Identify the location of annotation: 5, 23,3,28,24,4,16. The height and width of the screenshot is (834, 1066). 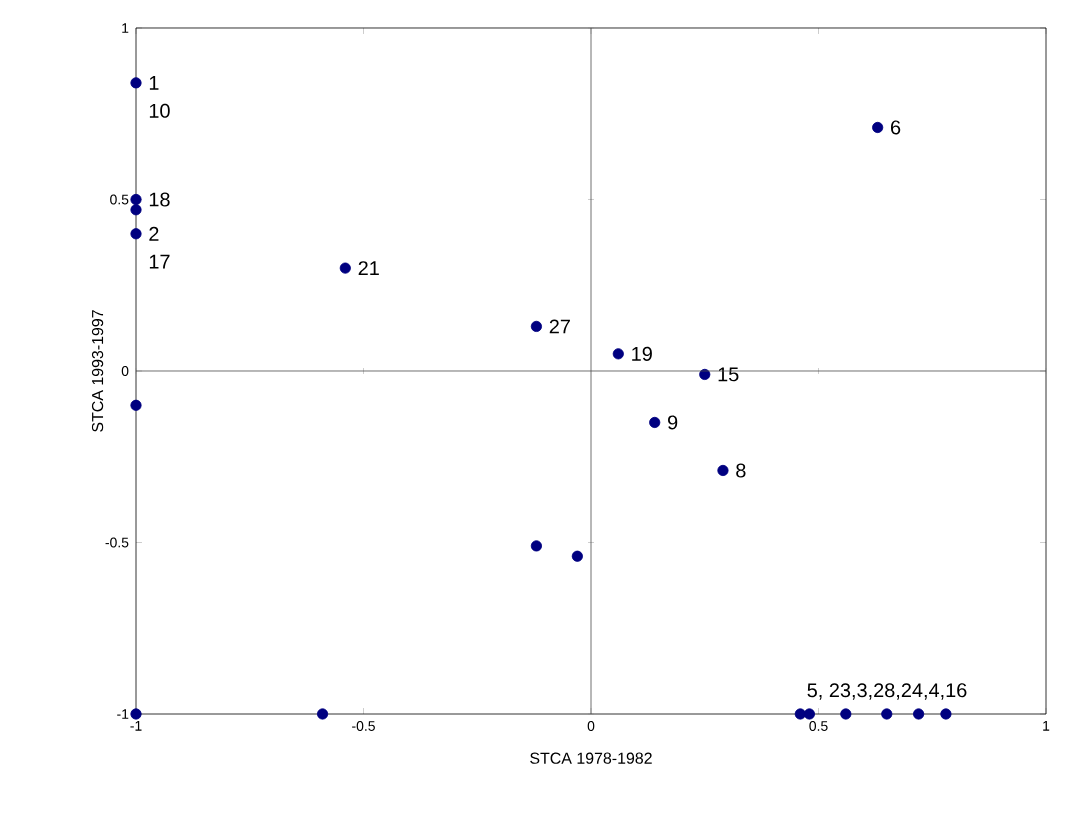
(887, 691).